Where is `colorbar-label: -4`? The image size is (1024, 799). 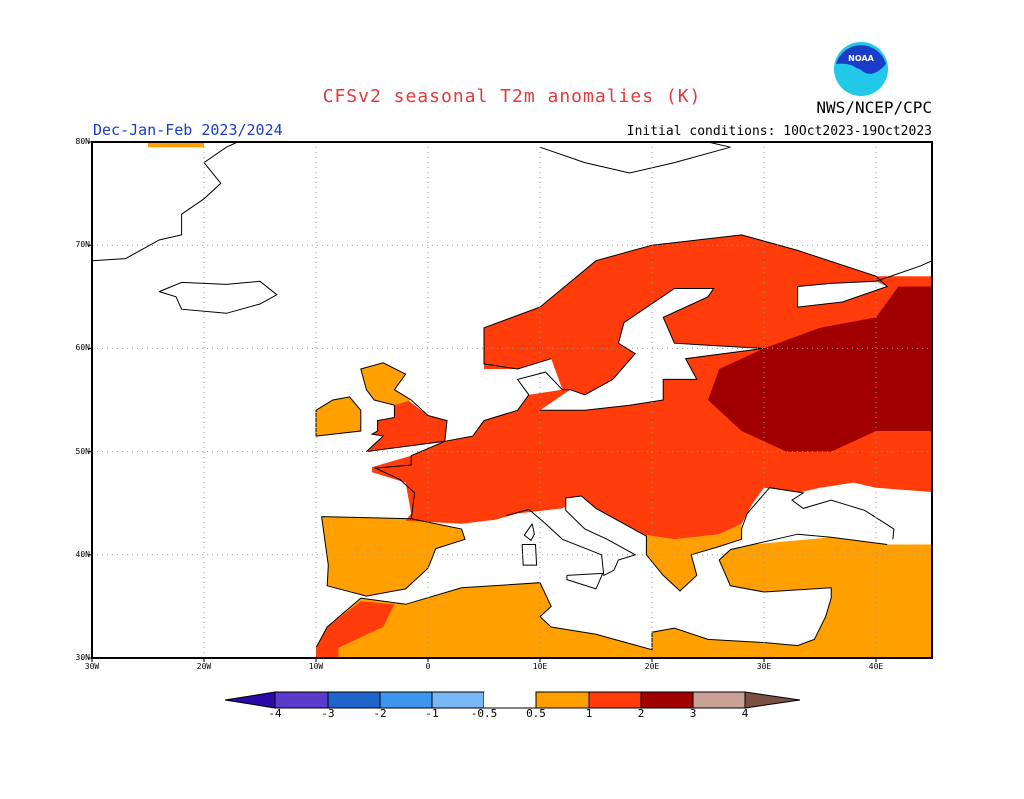
colorbar-label: -4 is located at coordinates (275, 713).